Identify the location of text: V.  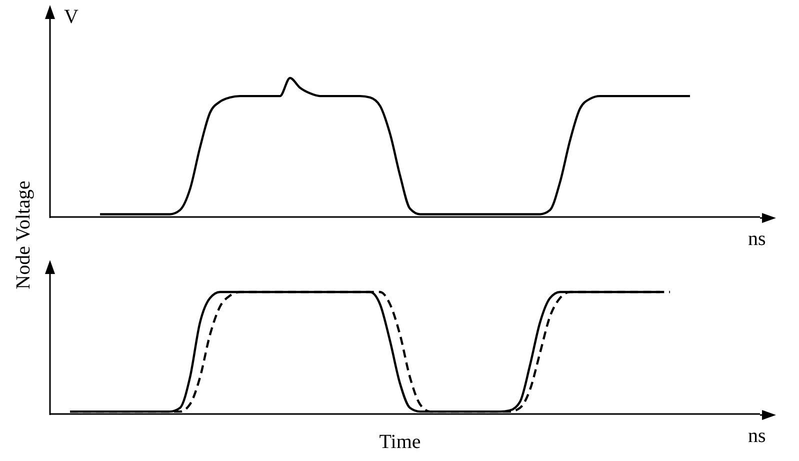
(71, 17).